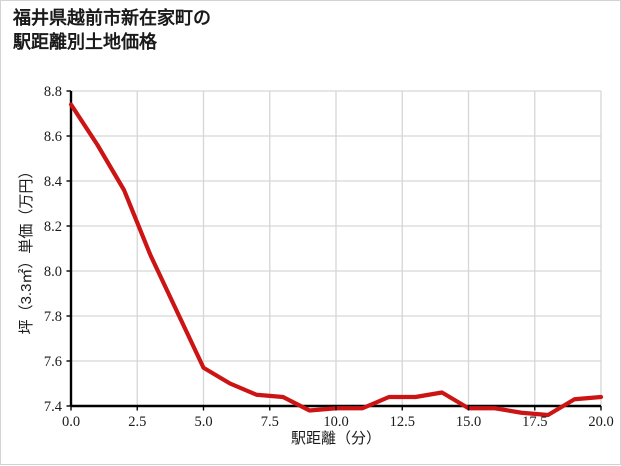 This screenshot has width=621, height=466. I want to click on x-tick-labels: 0.0 2.5 5.0 7.5 10.0 12.5 15.0 17.5 20.0, so click(338, 422).